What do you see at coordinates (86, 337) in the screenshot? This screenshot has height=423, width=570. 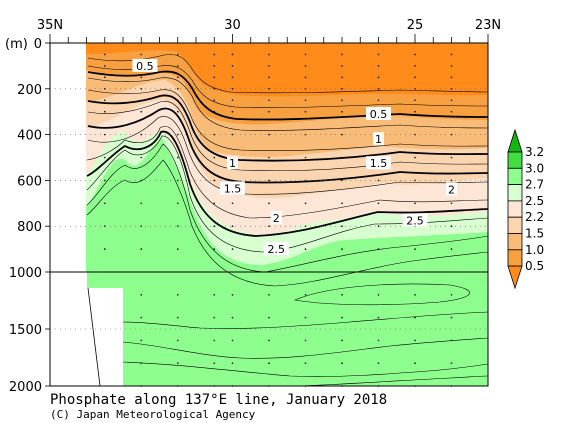 I see `topography-mask-deep-lower` at bounding box center [86, 337].